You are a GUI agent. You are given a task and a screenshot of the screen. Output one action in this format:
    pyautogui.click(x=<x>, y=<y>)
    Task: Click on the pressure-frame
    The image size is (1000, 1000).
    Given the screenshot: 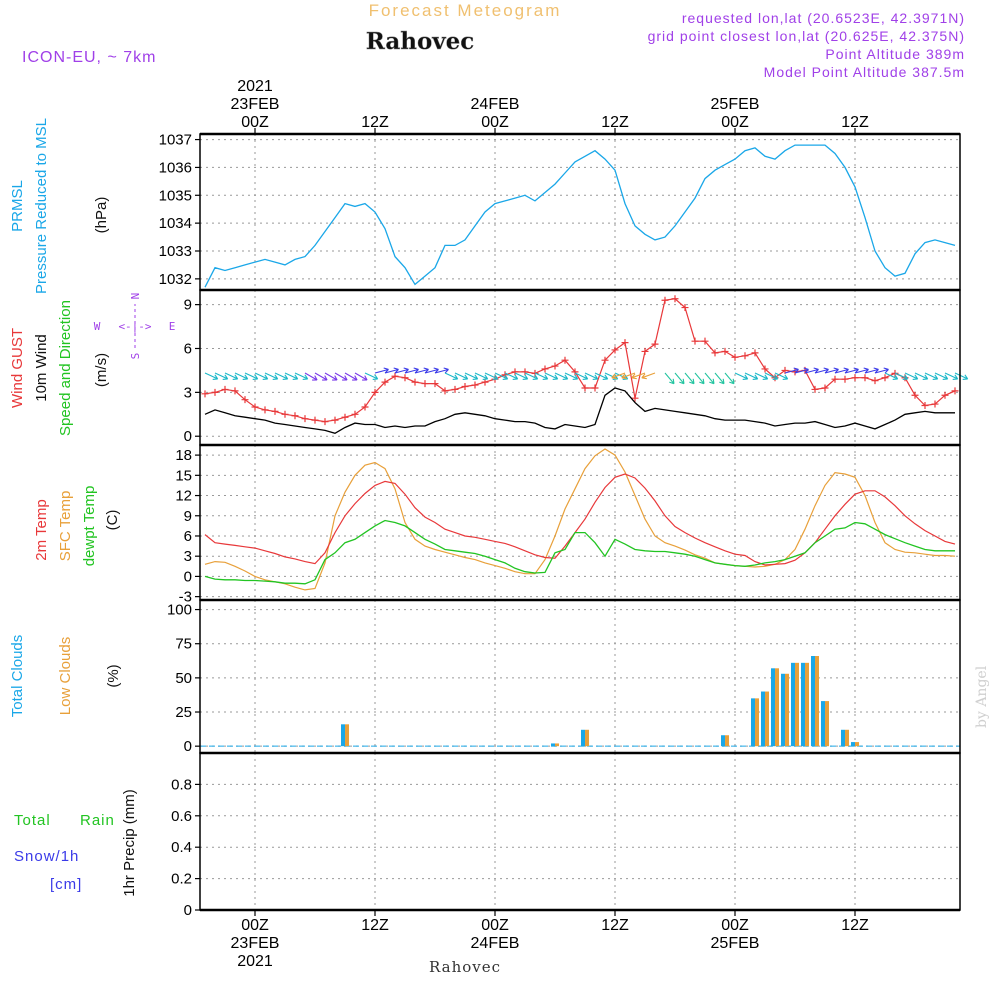 What is the action you would take?
    pyautogui.click(x=580, y=212)
    